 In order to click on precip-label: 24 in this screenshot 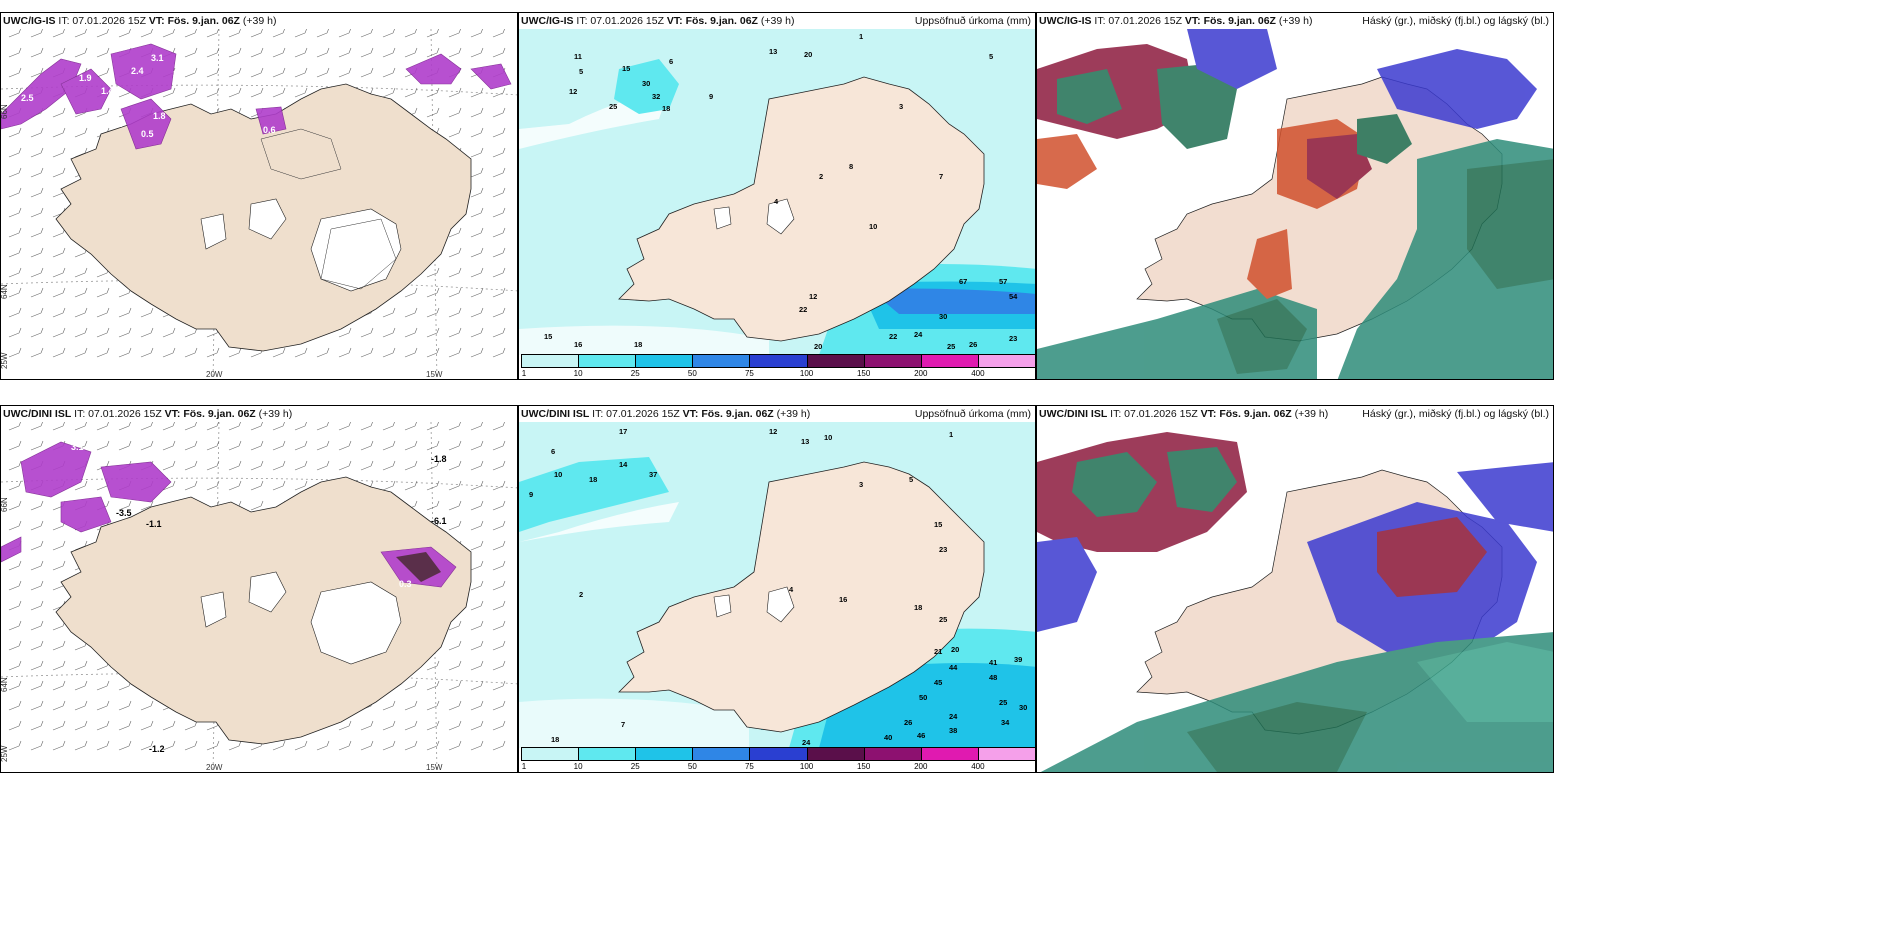, I will do `click(806, 742)`.